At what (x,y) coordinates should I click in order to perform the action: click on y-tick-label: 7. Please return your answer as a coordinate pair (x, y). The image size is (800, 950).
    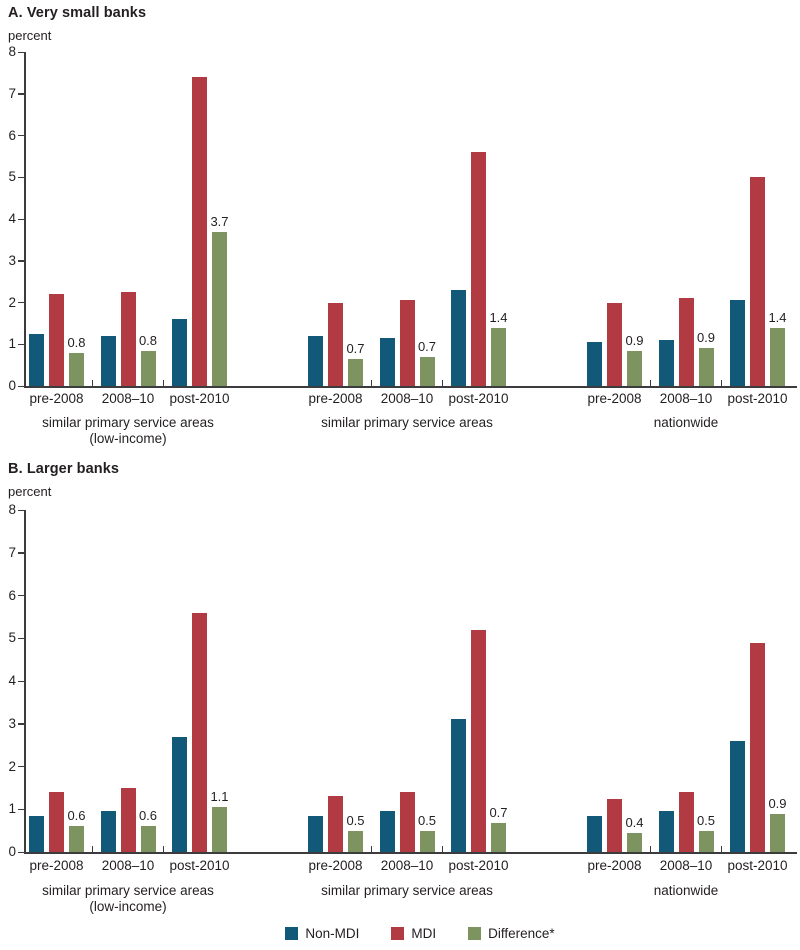
    Looking at the image, I should click on (12, 552).